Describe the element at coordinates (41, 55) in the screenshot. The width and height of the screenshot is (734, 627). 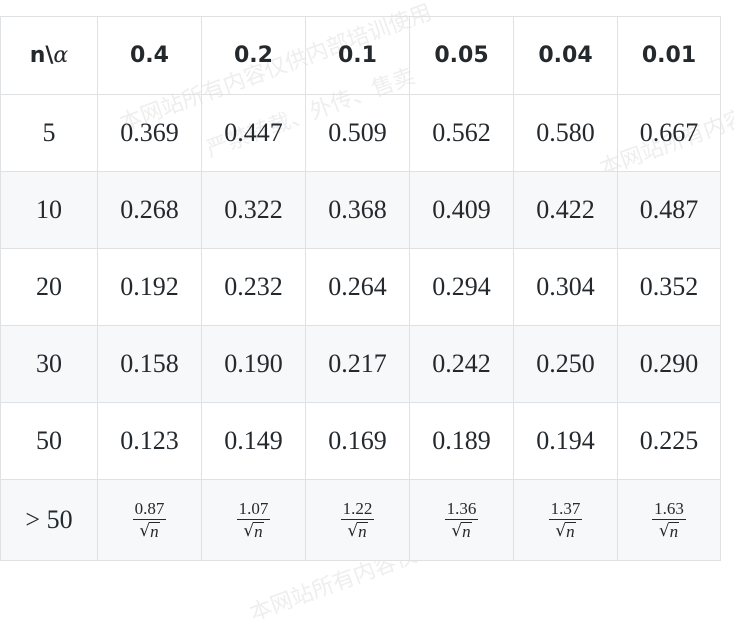
I see `corner-header-prefix: n\` at that location.